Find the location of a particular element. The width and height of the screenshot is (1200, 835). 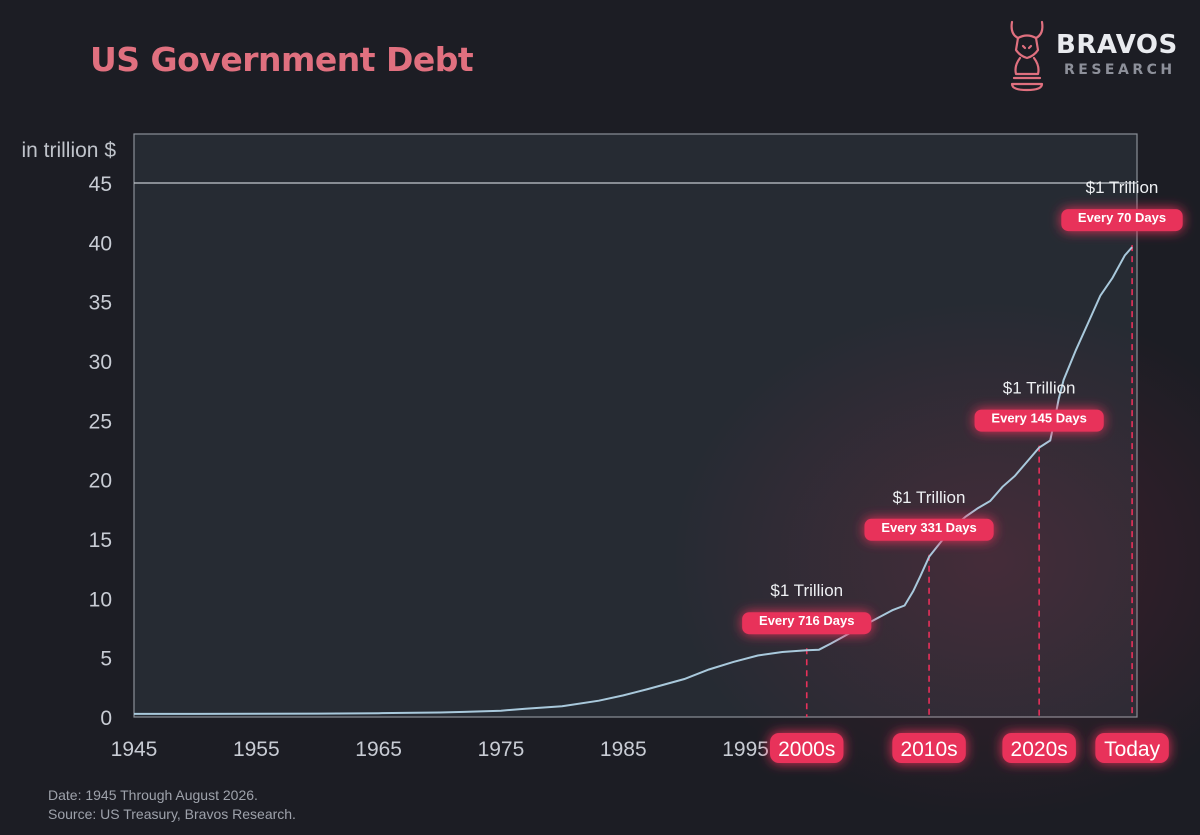

x-axis-badges: 2000s 2010s 2020s Today is located at coordinates (969, 748).